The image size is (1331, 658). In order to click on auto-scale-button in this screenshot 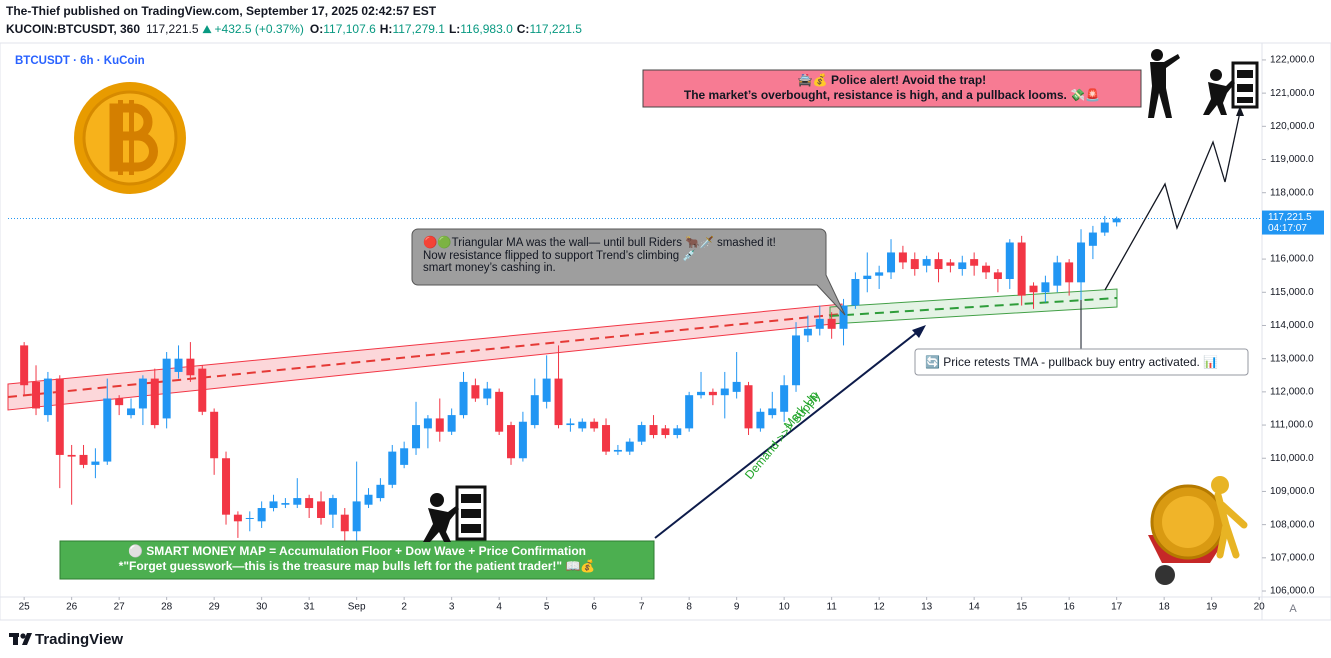, I will do `click(1293, 609)`.